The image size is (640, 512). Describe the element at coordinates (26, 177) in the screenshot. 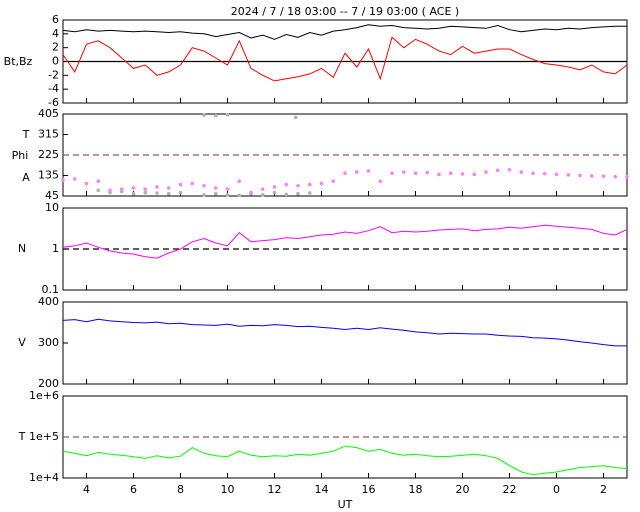

I see `y-axis-label: A` at that location.